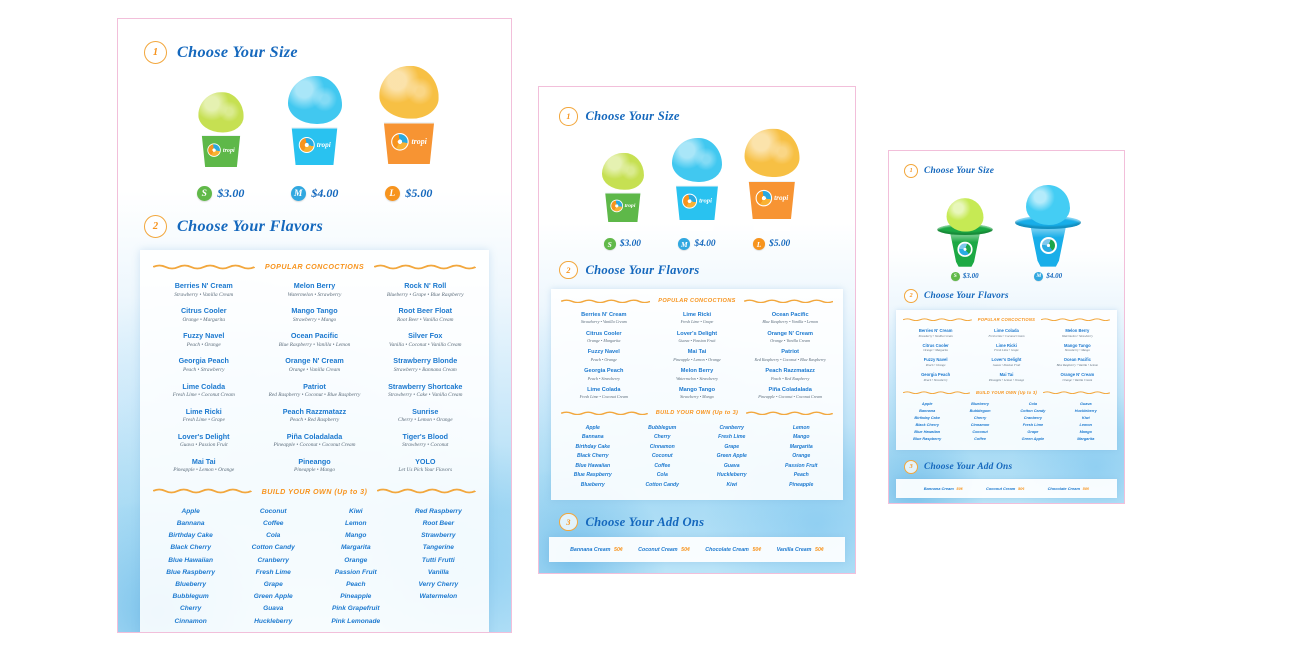 This screenshot has width=1296, height=650. I want to click on flavor-item: Cinnamon, so click(190, 621).